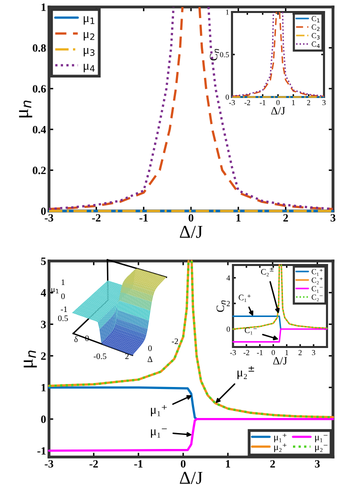 The image size is (337, 495). What do you see at coordinates (246, 373) in the screenshot?
I see `annotation: μ₂$^{±}$` at bounding box center [246, 373].